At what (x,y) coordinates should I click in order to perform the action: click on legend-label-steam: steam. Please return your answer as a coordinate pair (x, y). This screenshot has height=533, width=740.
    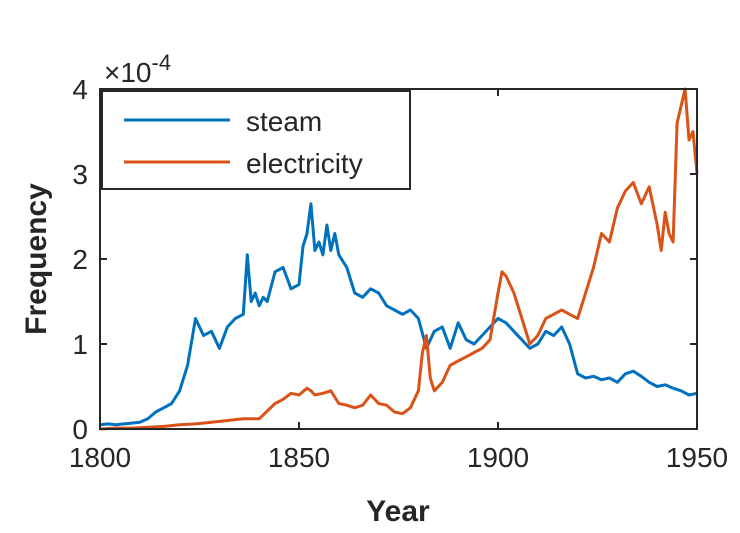
    Looking at the image, I should click on (284, 121).